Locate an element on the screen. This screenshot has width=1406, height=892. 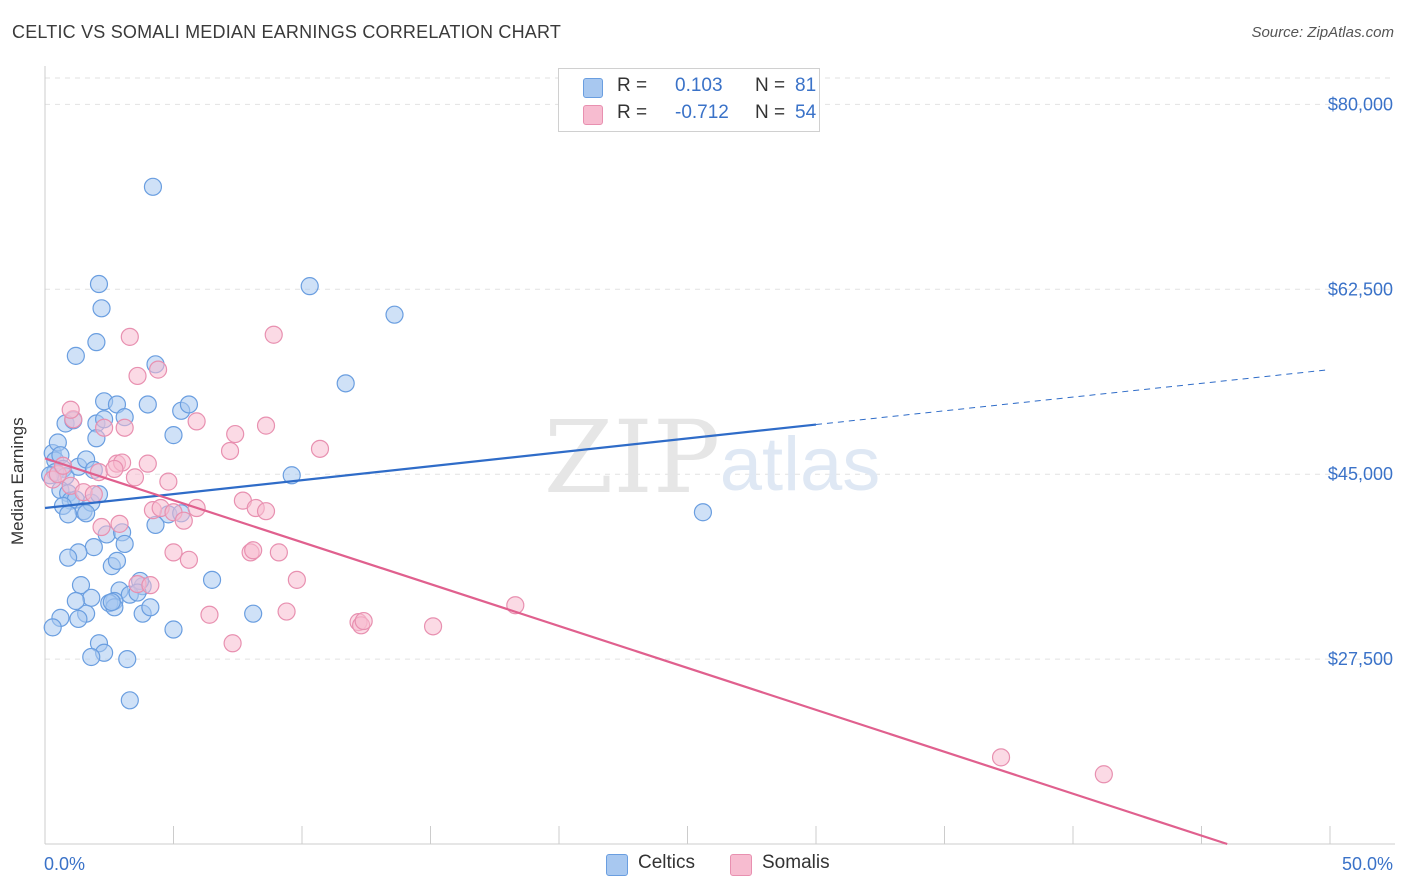
watermark-zip: ZIP is located at coordinates (632, 457).